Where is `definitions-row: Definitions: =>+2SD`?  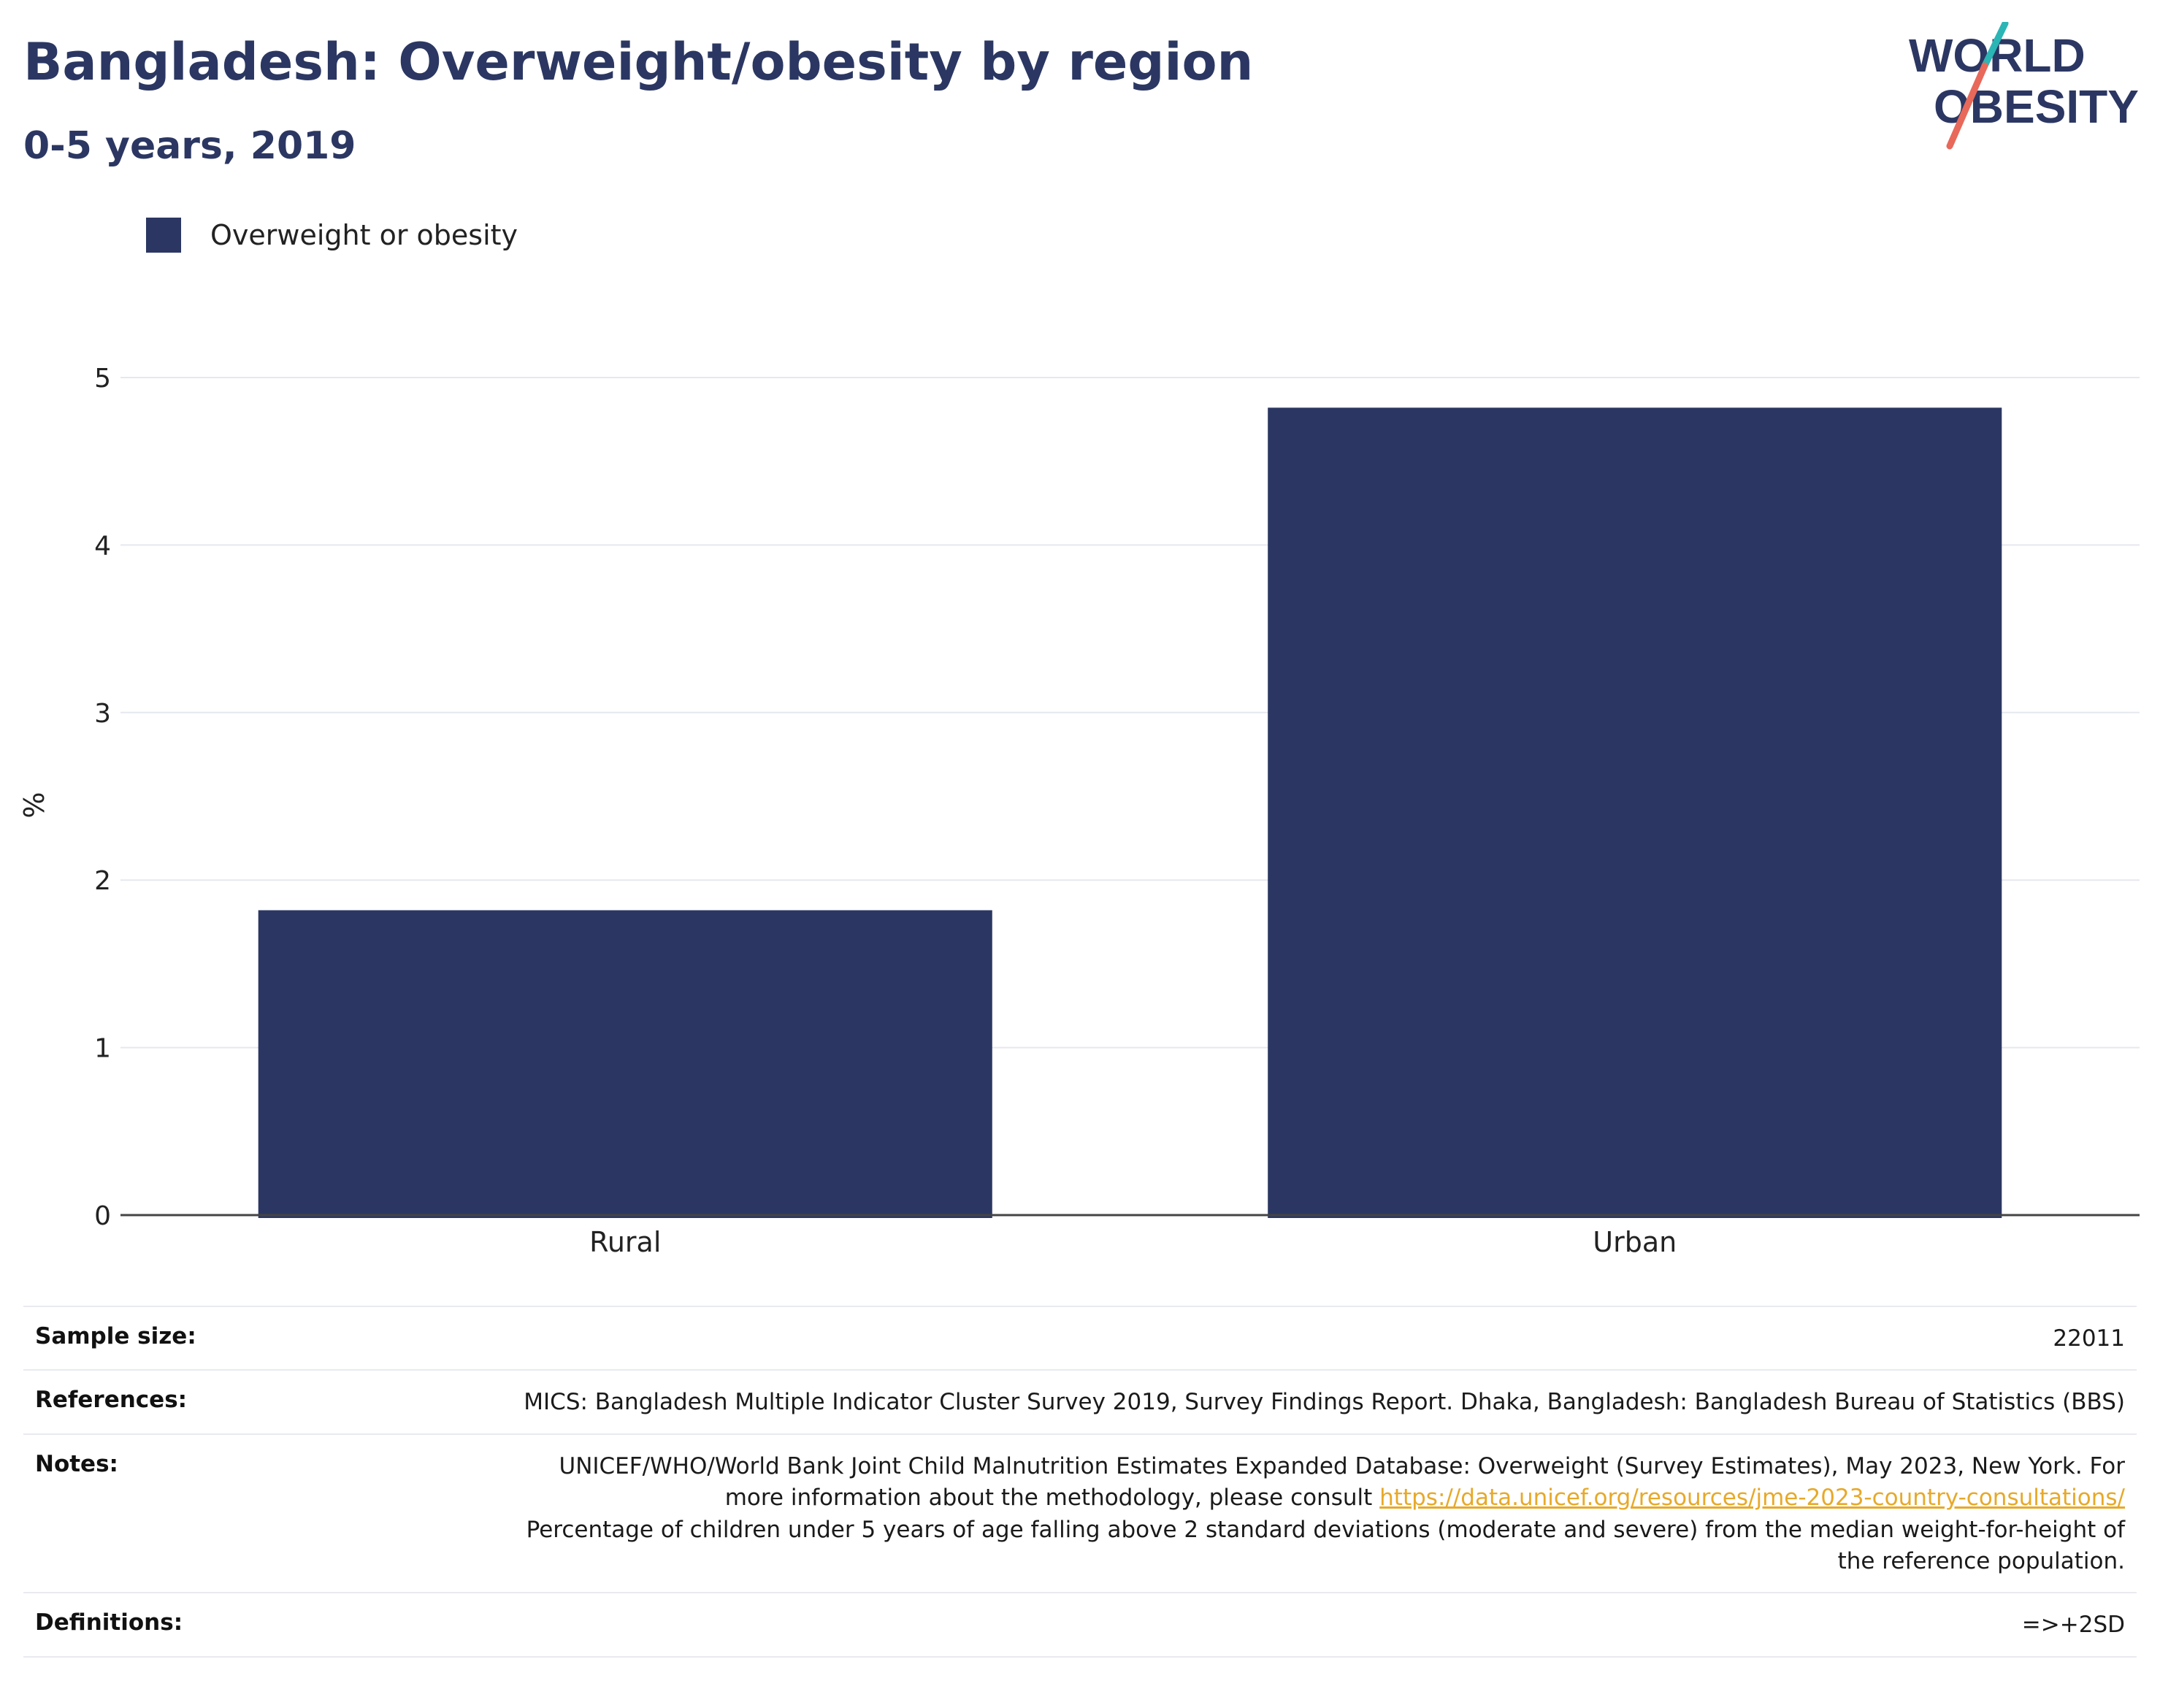 definitions-row: Definitions: =>+2SD is located at coordinates (1080, 1625).